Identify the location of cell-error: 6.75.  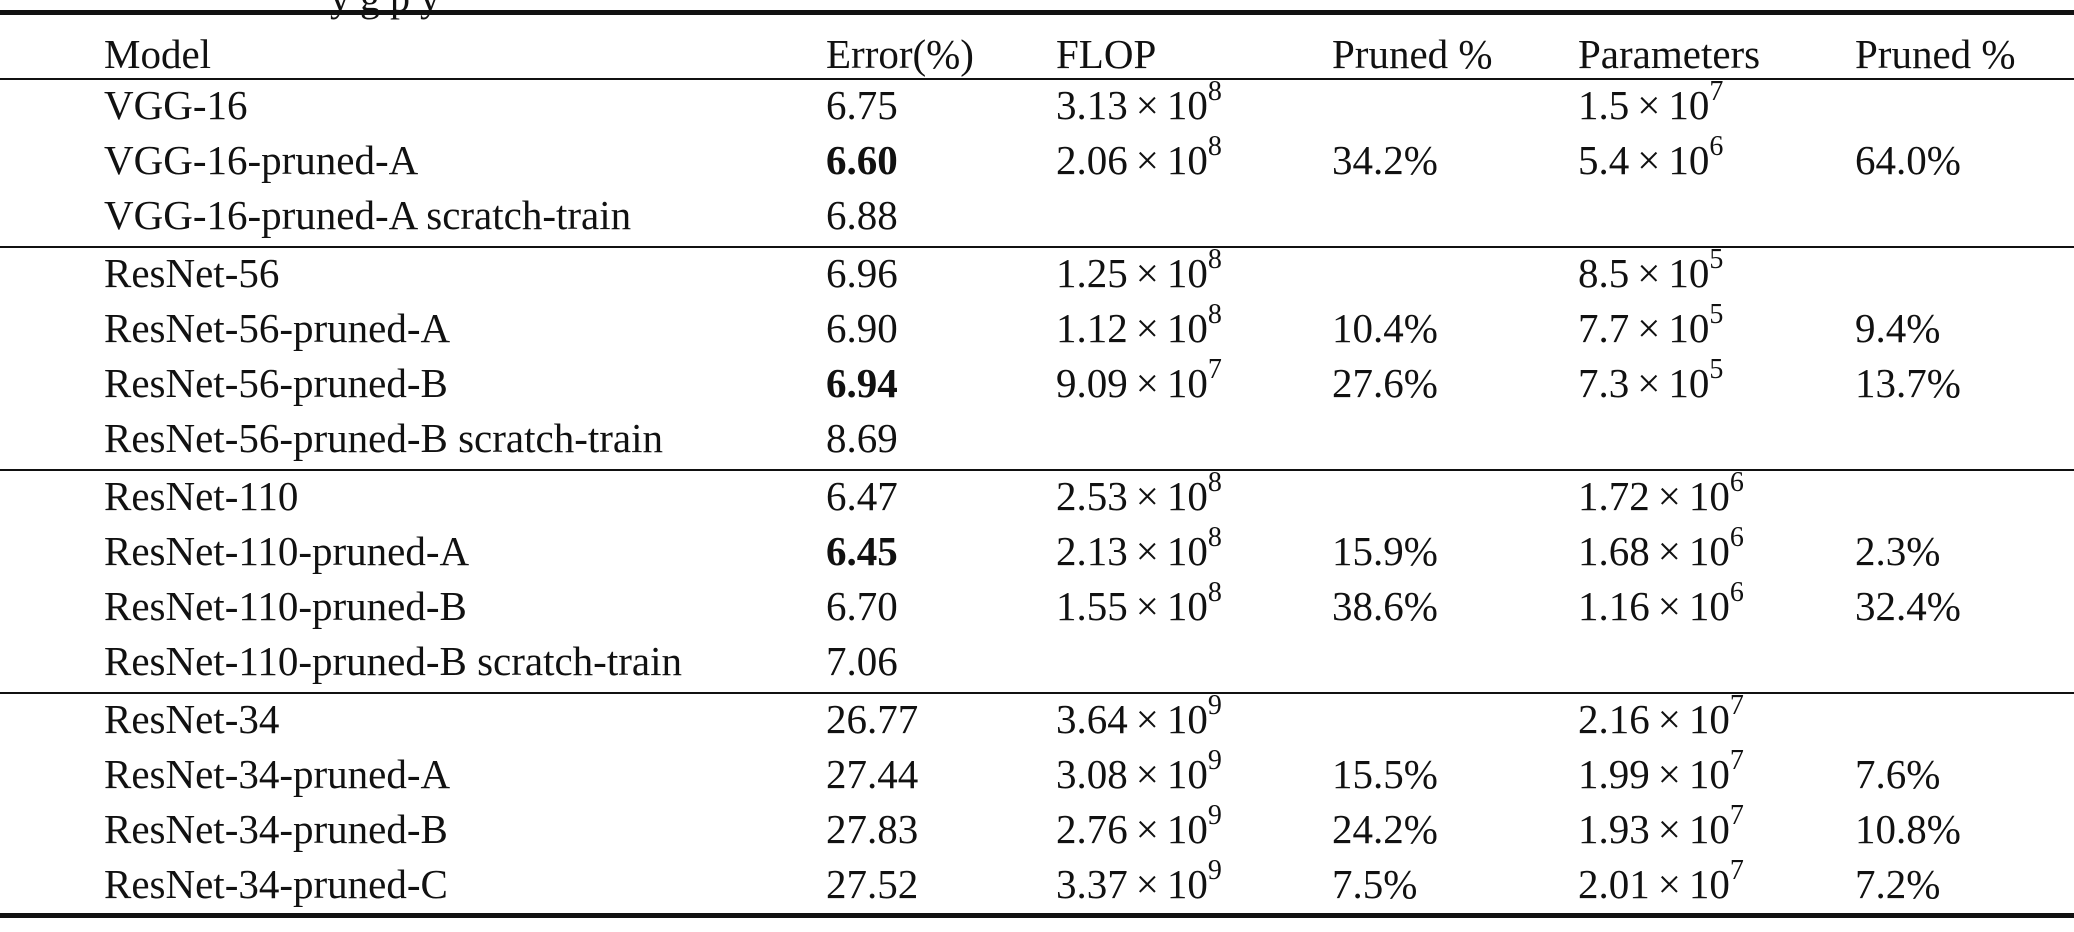
(862, 105).